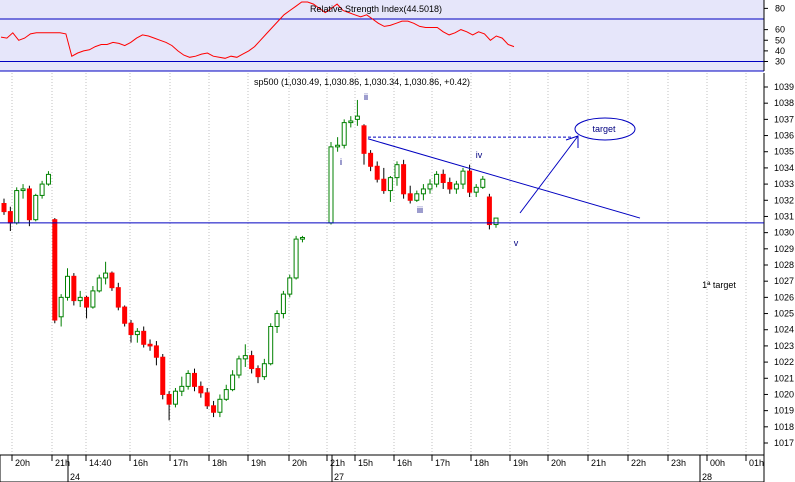 This screenshot has height=482, width=795. What do you see at coordinates (365, 463) in the screenshot?
I see `x-tick-label: 15h` at bounding box center [365, 463].